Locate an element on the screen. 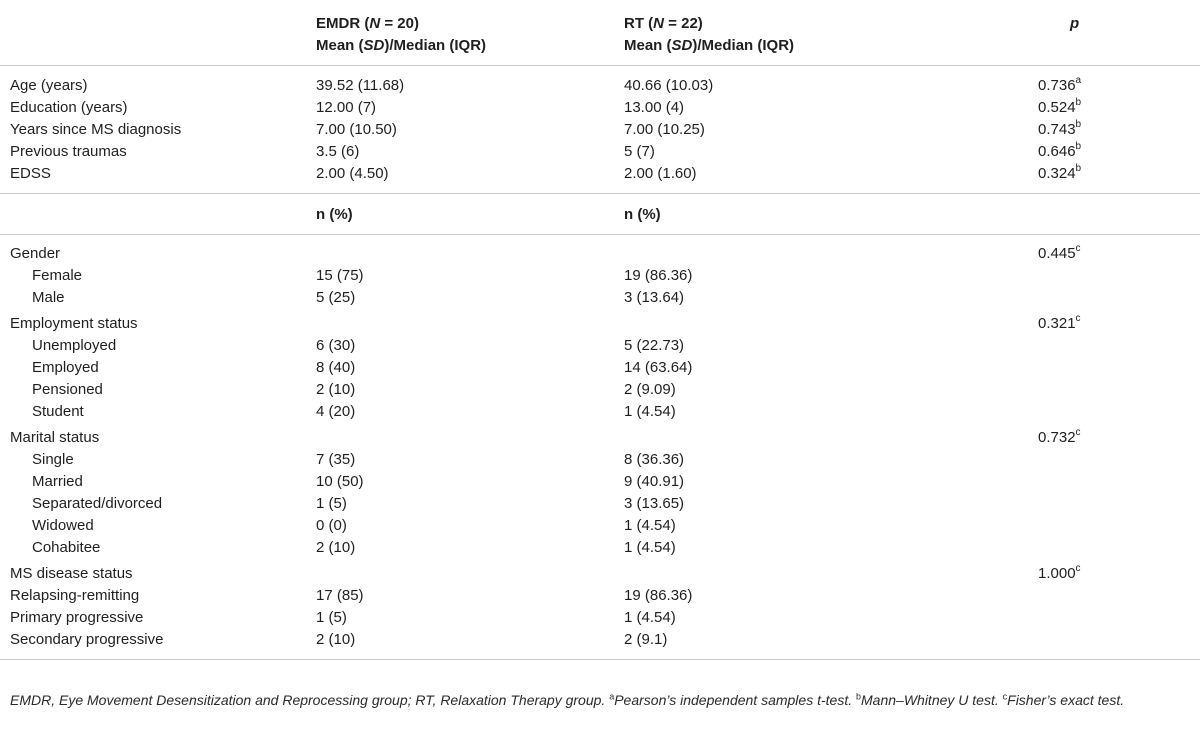 The height and width of the screenshot is (732, 1200). group-row: Gender 0.445c is located at coordinates (600, 250).